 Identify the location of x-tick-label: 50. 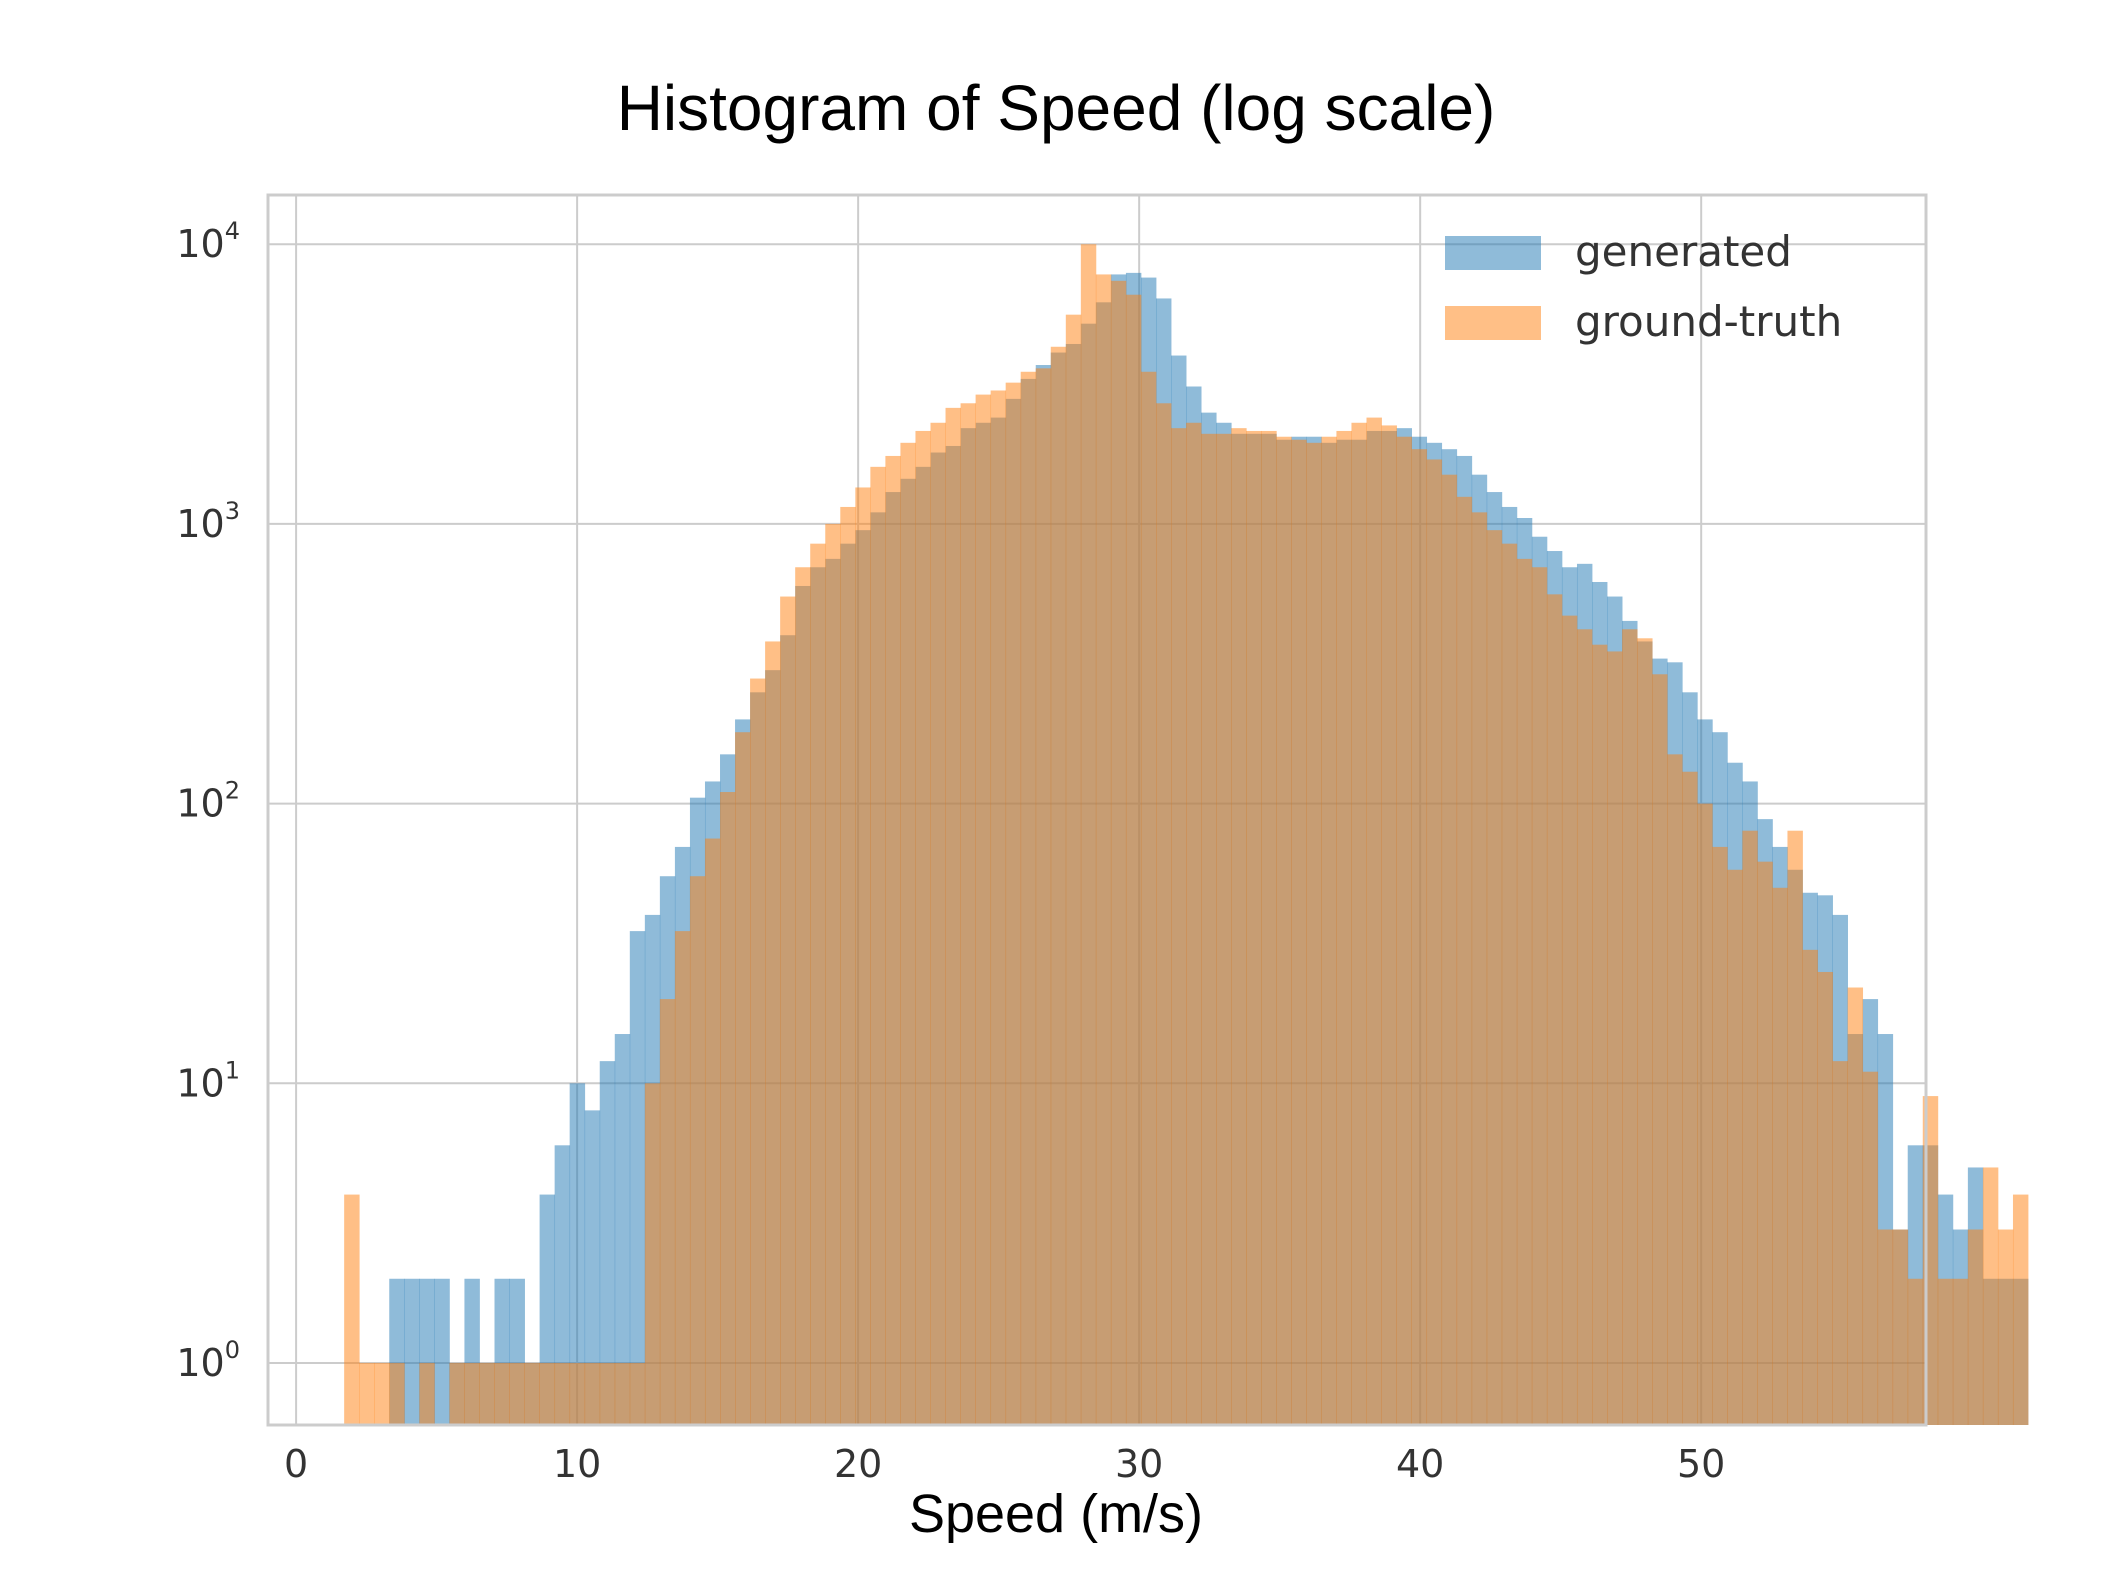
(1701, 1464).